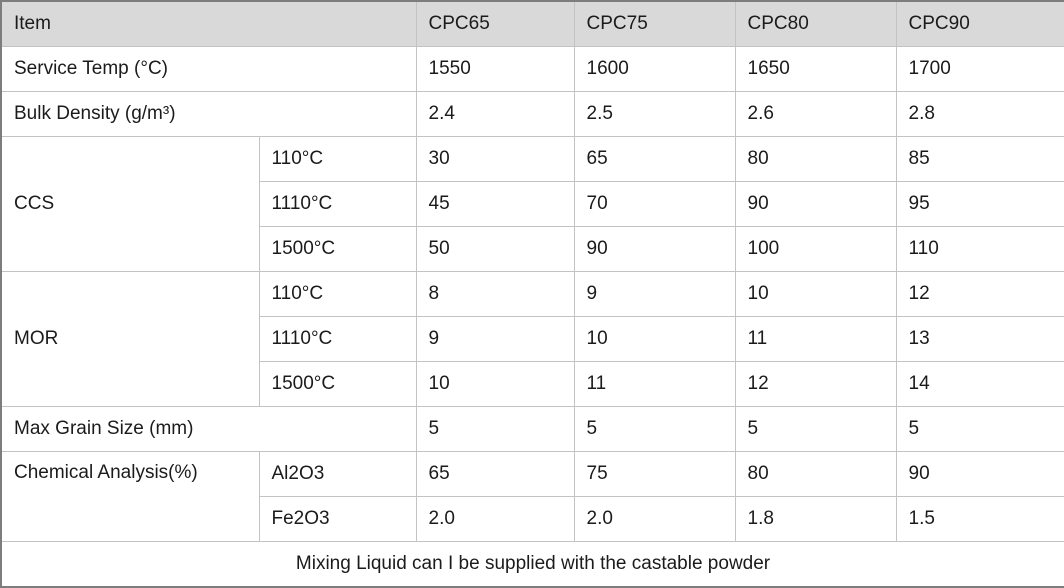 This screenshot has height=588, width=1064. Describe the element at coordinates (337, 474) in the screenshot. I see `chemical-sub-label-al2o3: Al2O3` at that location.